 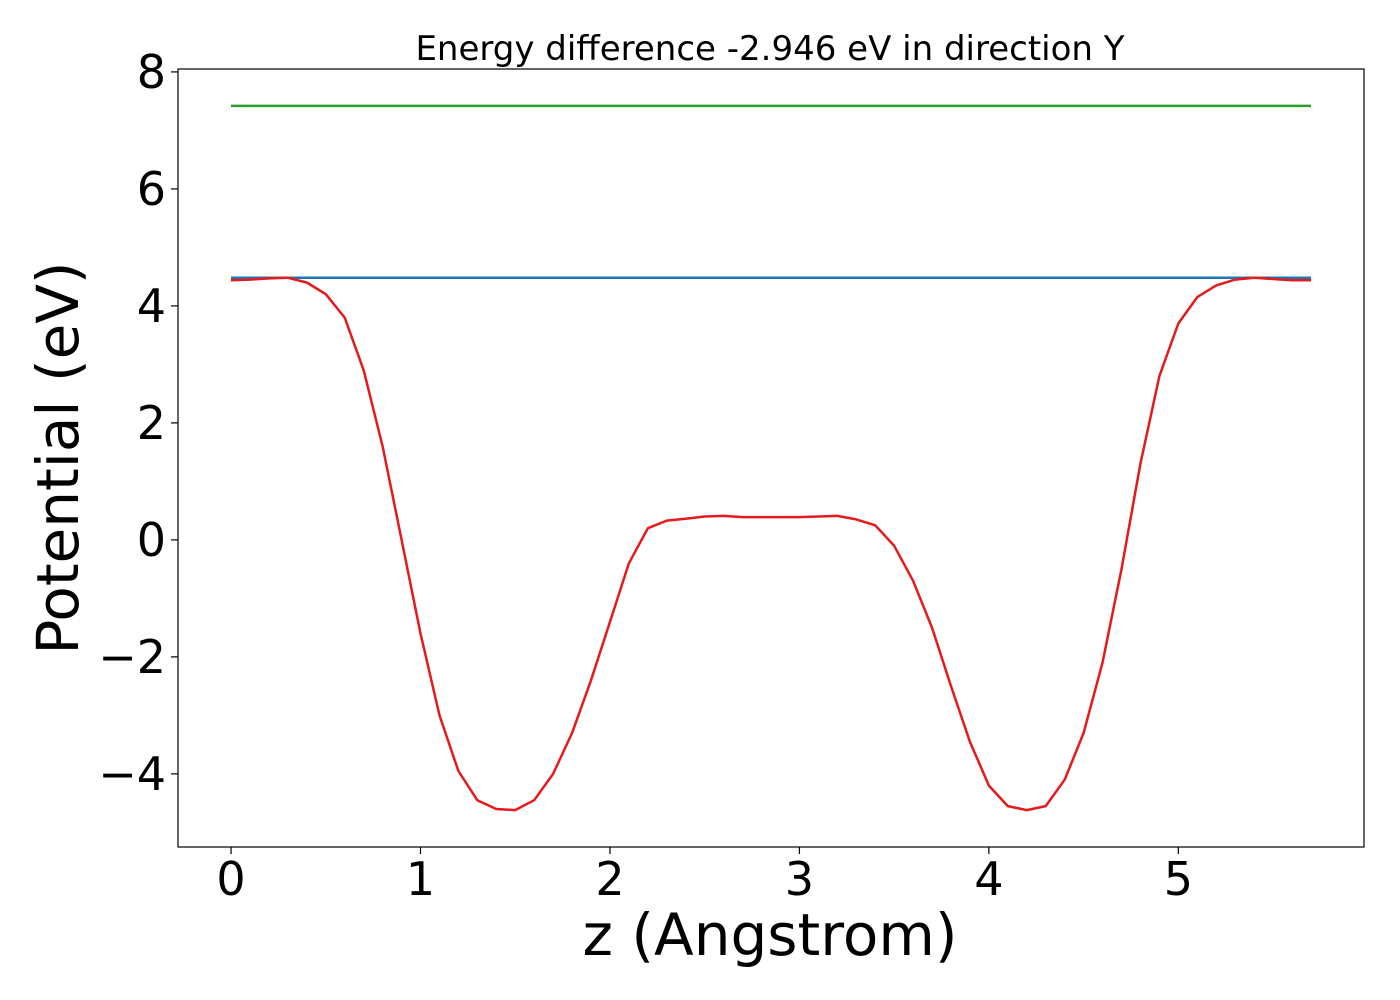 I want to click on y-tick-label: 6, so click(x=151, y=189).